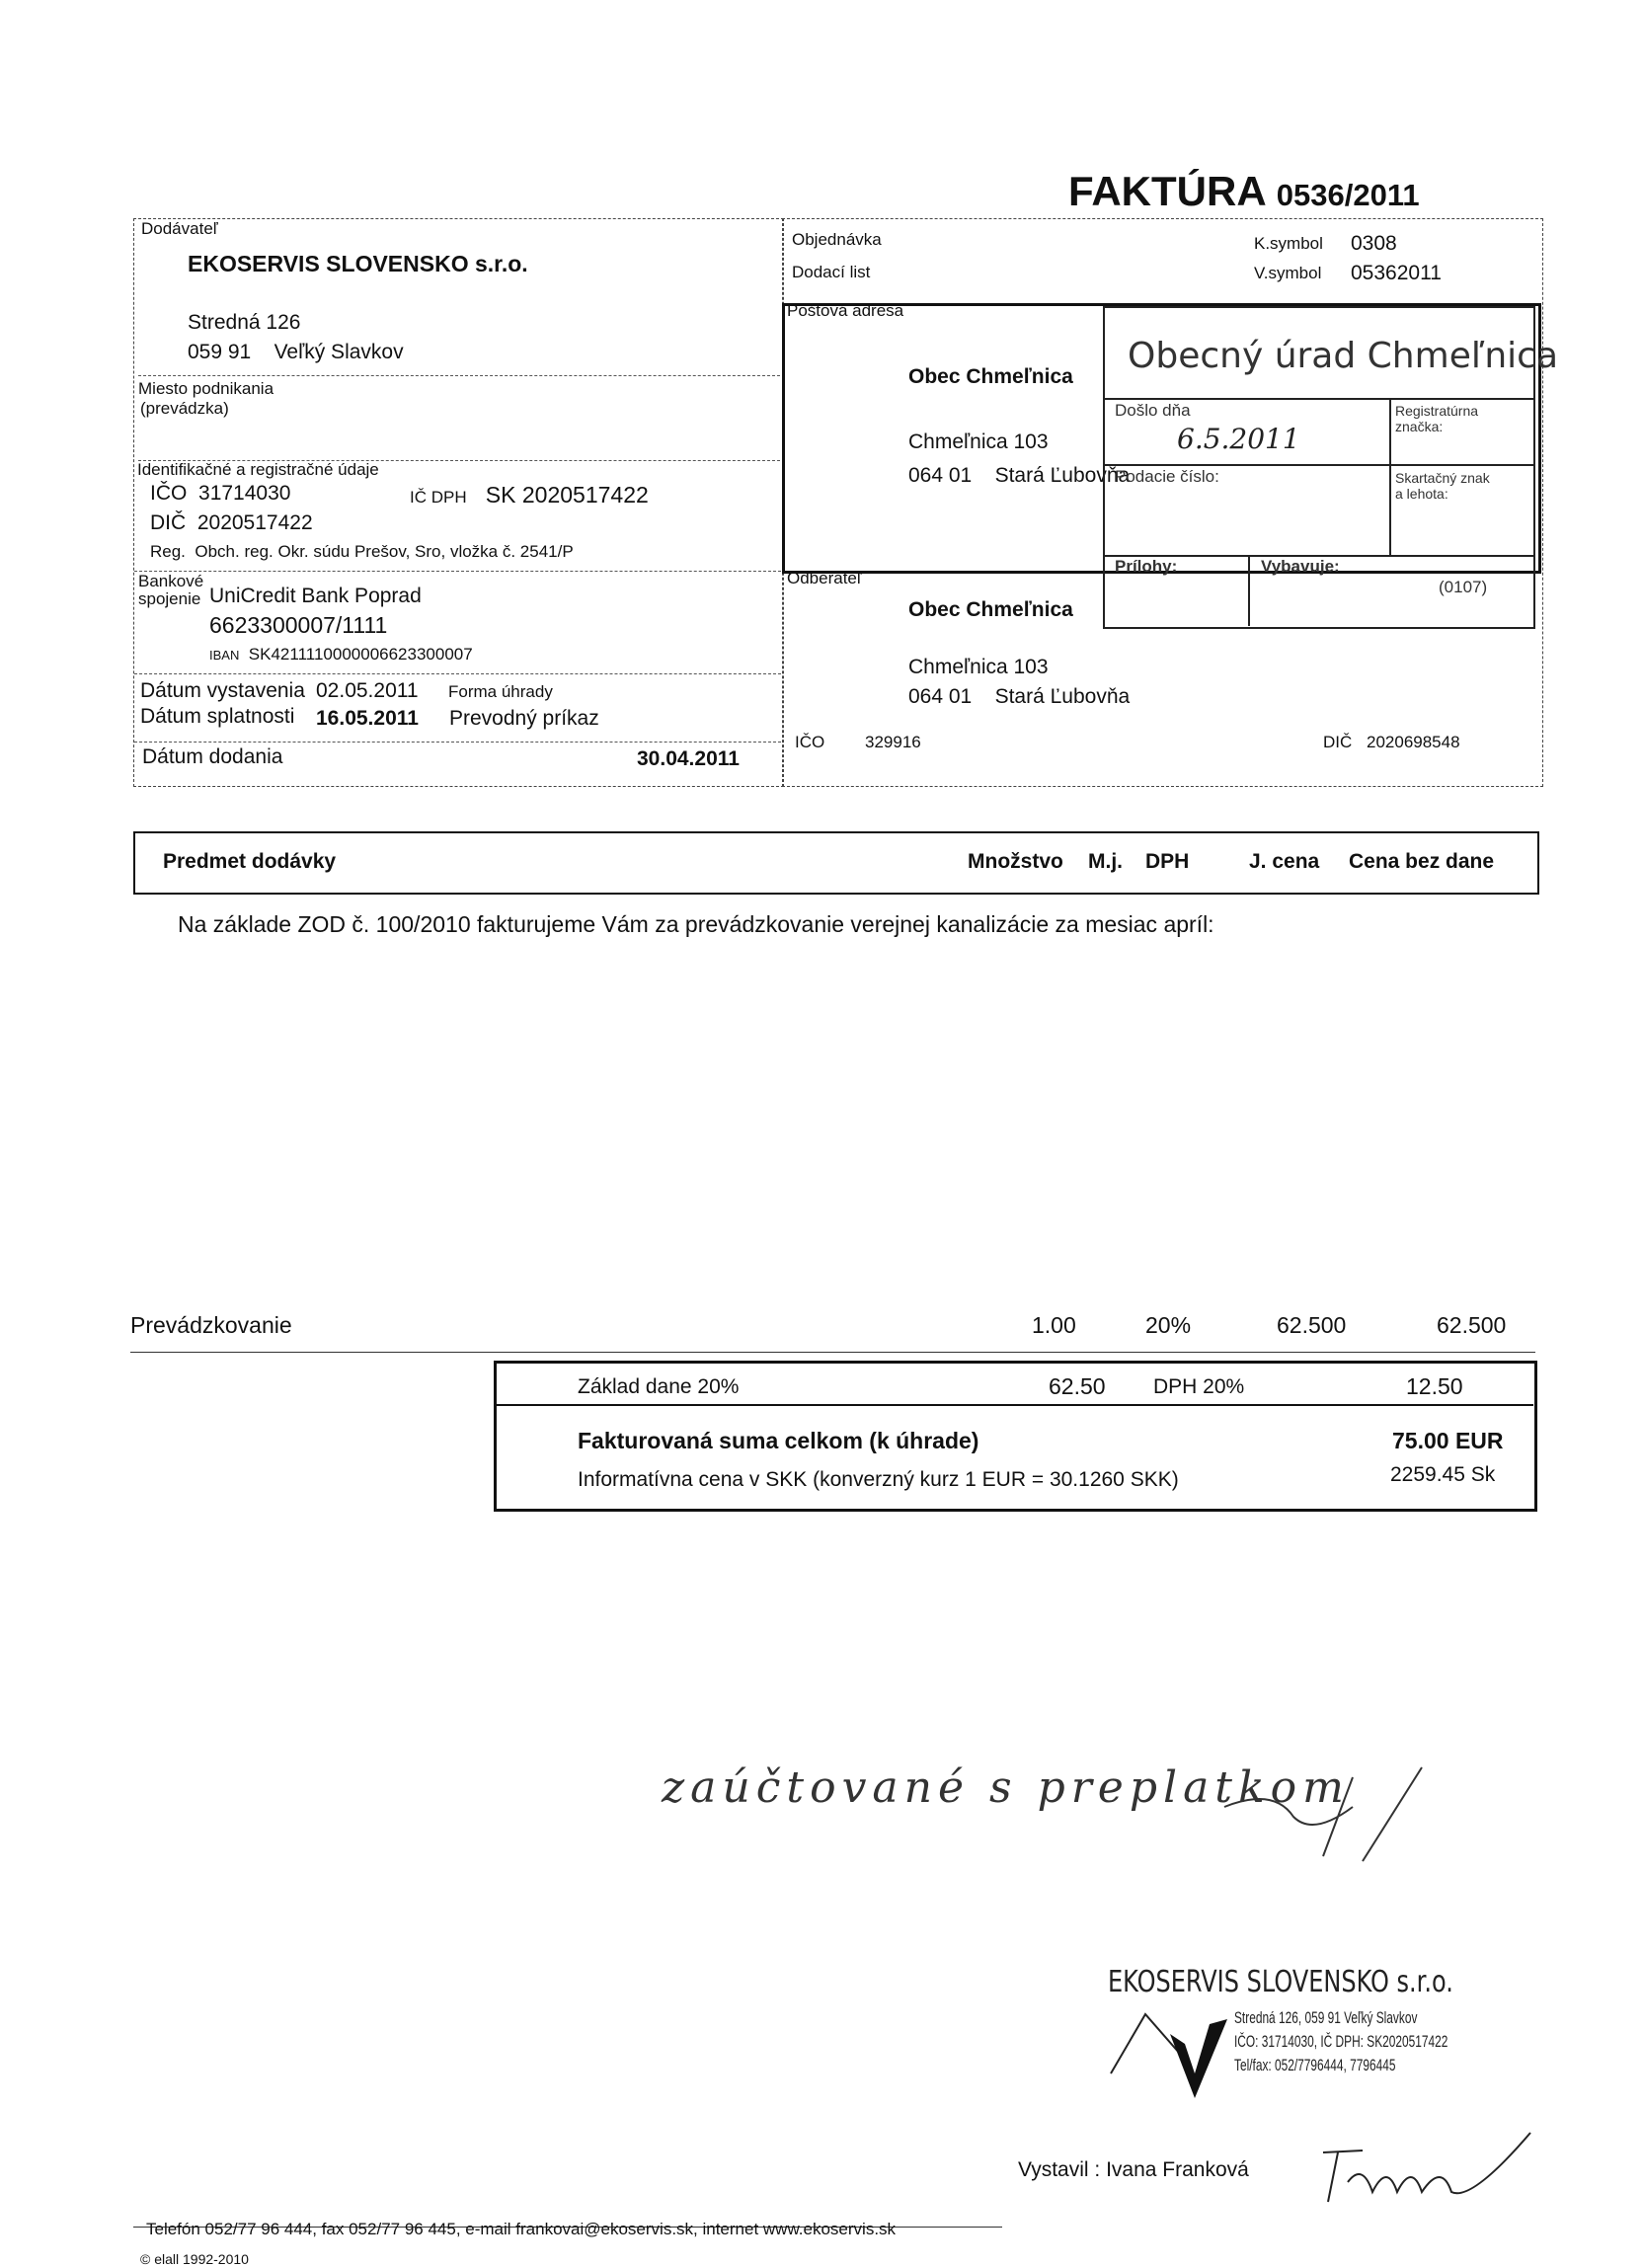  What do you see at coordinates (836, 863) in the screenshot?
I see `items-header` at bounding box center [836, 863].